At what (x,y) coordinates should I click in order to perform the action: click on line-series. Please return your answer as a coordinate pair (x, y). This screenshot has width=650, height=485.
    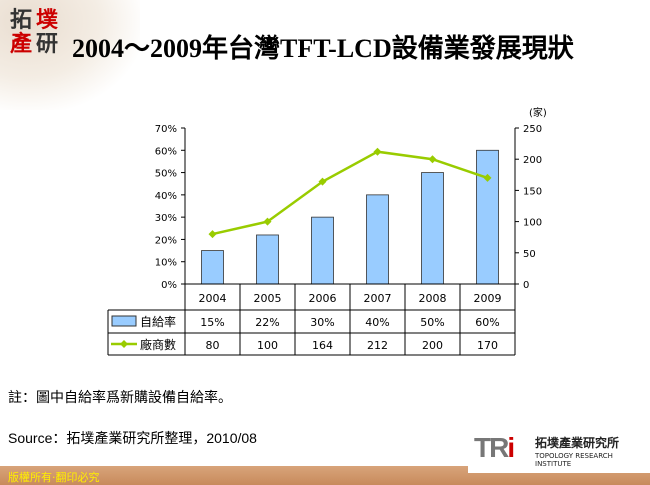
    Looking at the image, I should click on (350, 193).